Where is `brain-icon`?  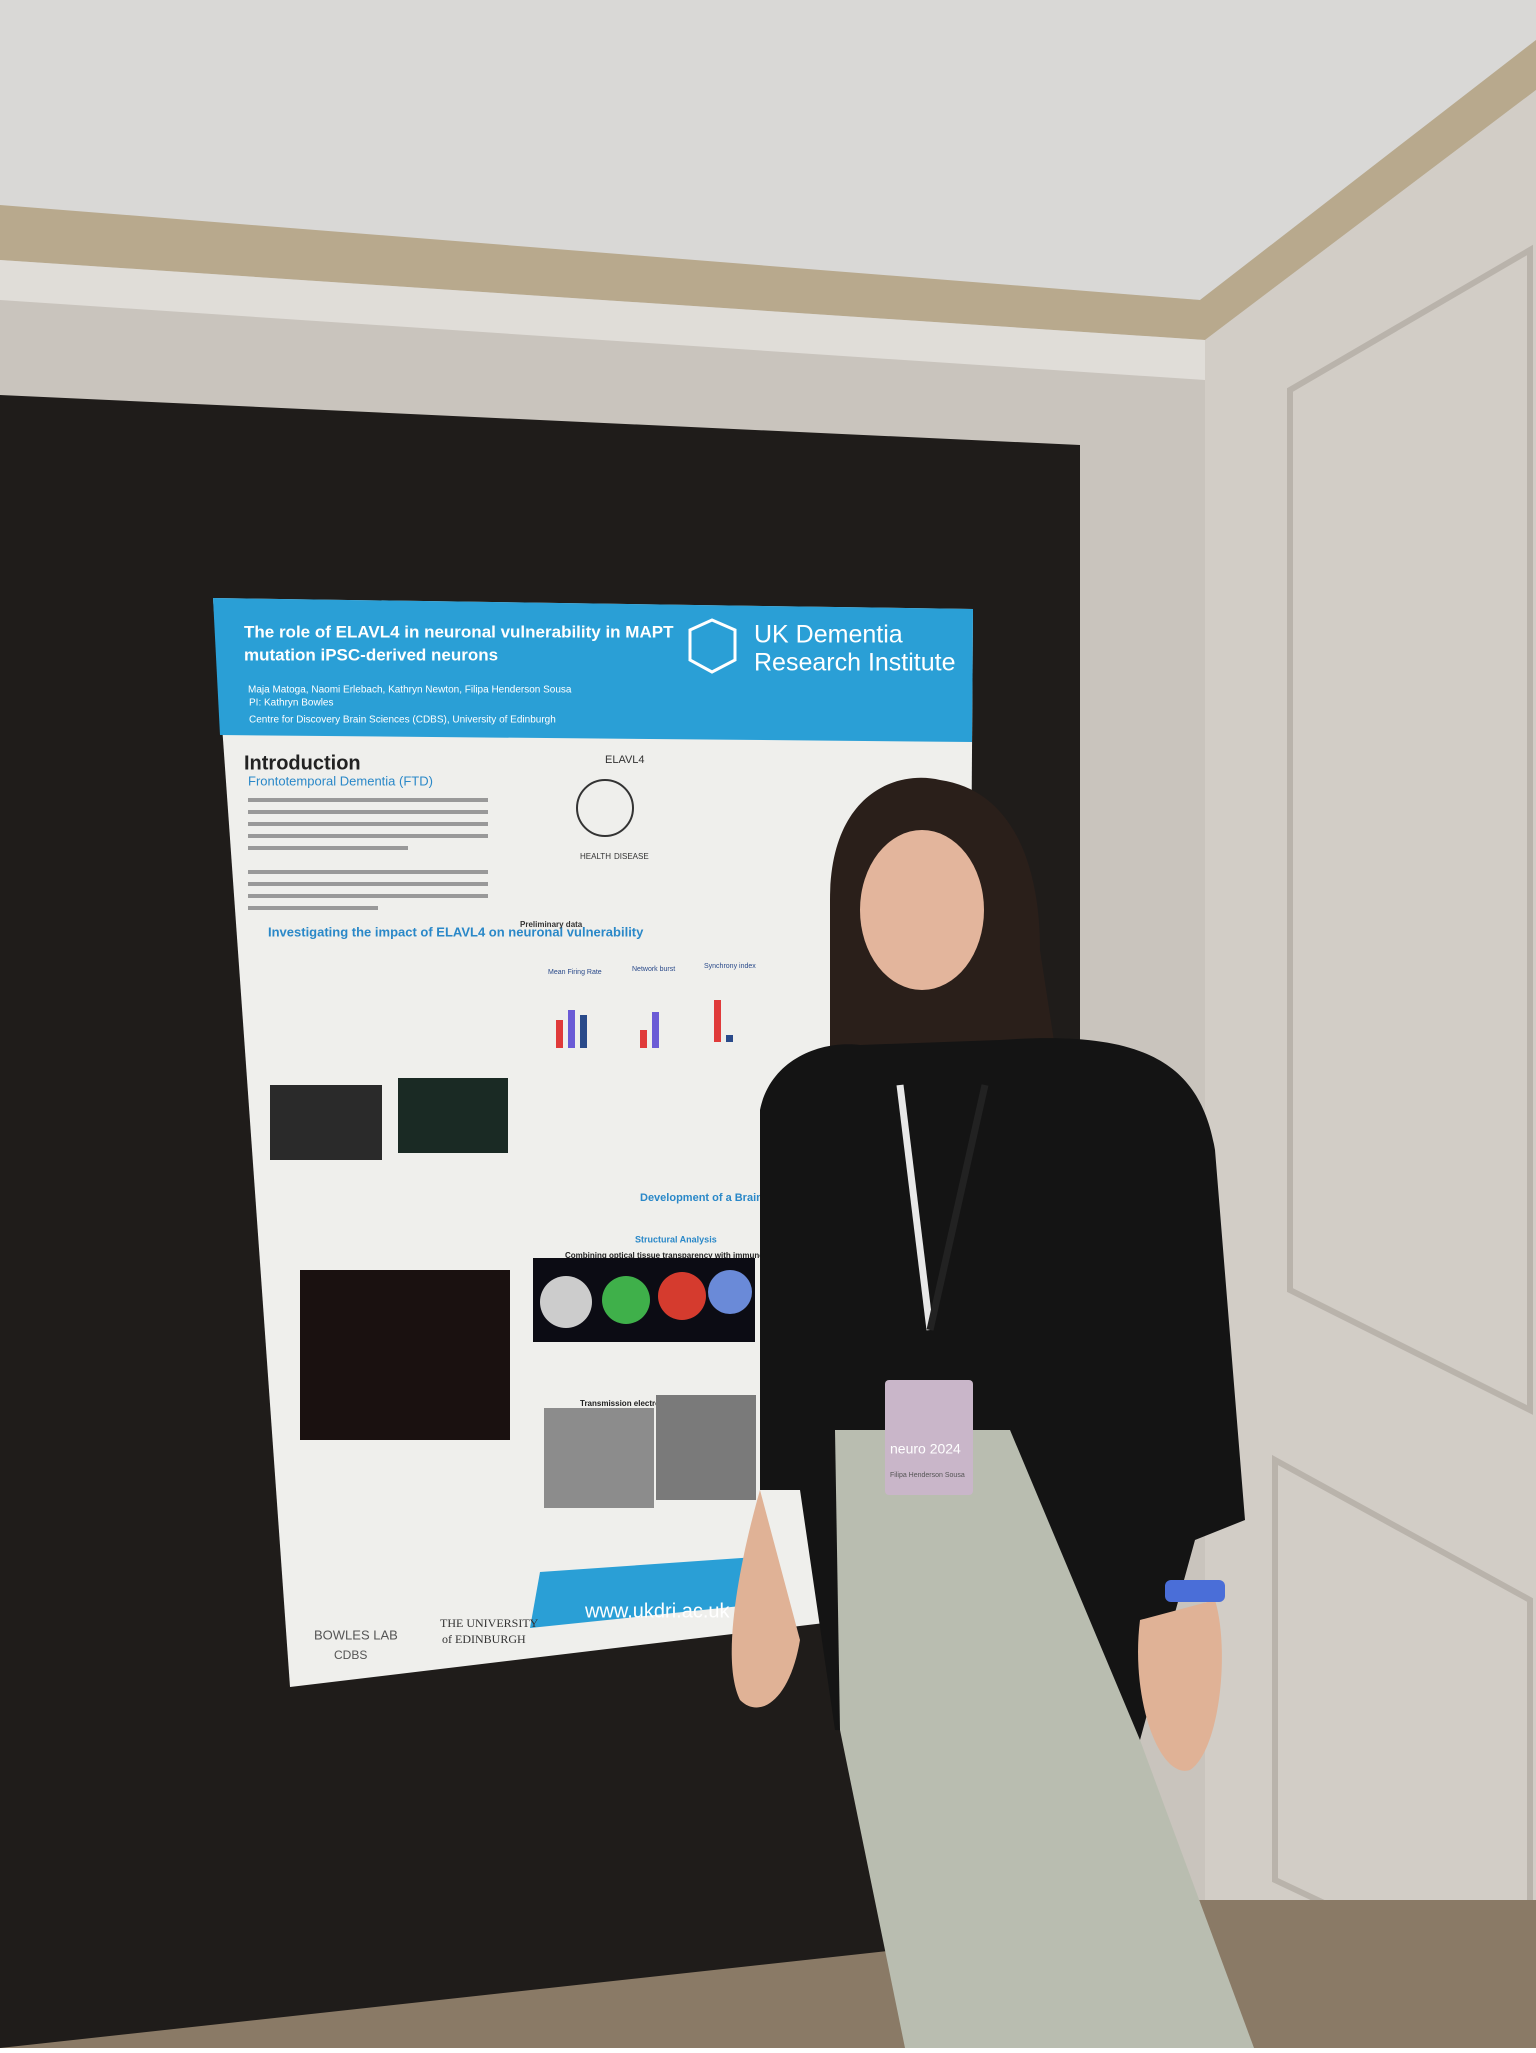
brain-icon is located at coordinates (605, 808).